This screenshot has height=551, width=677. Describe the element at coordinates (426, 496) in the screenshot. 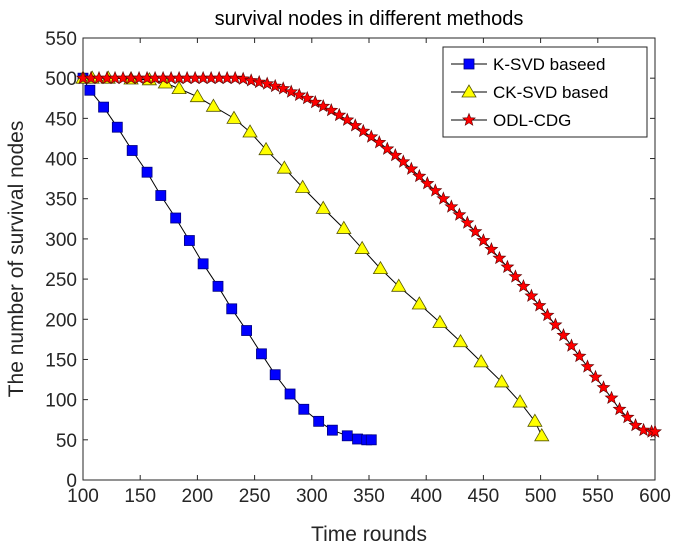

I see `x-tick-label: 400` at that location.